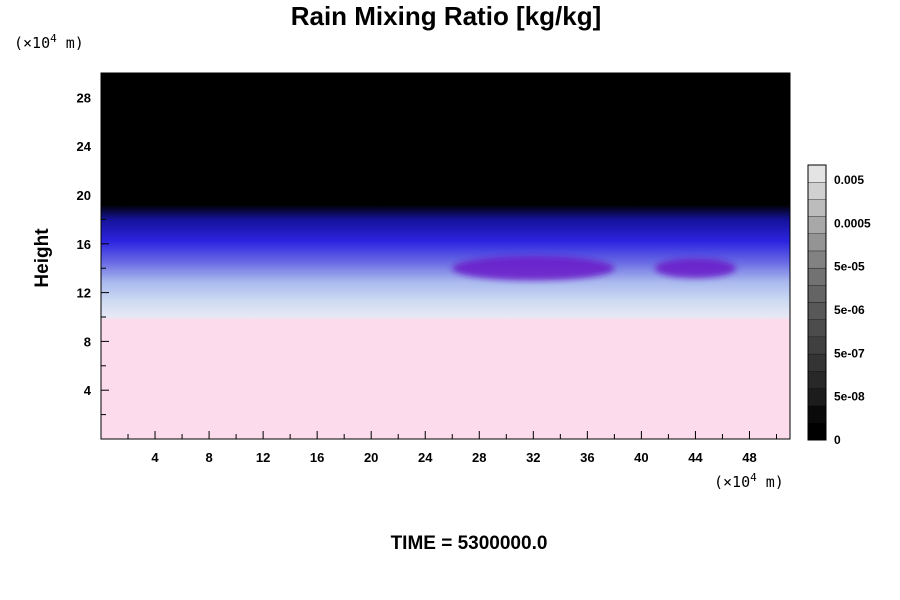  Describe the element at coordinates (749, 481) in the screenshot. I see `x-unit-label: (×104 m)` at that location.